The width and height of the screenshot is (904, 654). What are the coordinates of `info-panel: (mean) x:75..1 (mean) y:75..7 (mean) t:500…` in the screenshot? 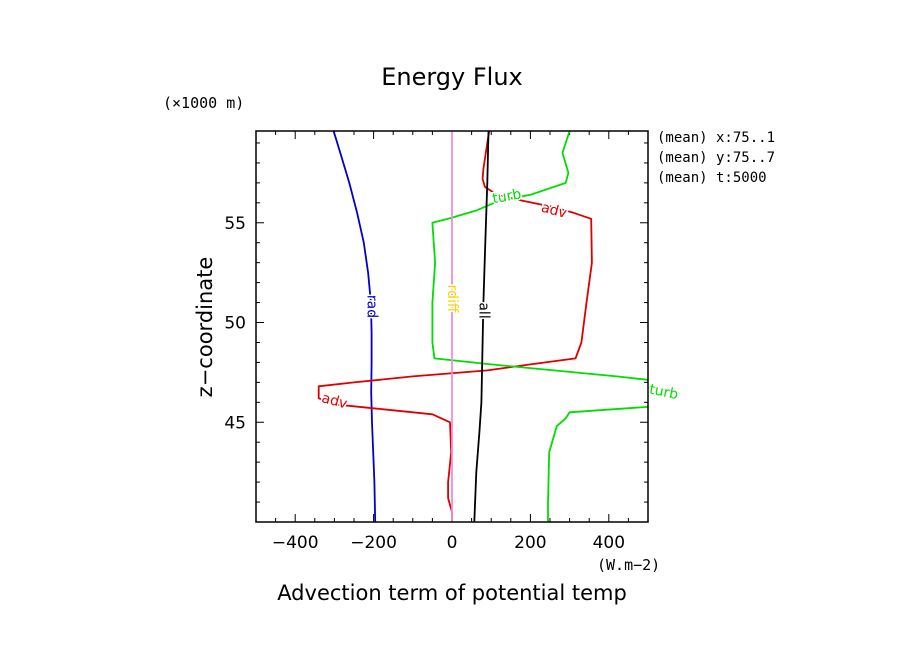 It's located at (716, 158).